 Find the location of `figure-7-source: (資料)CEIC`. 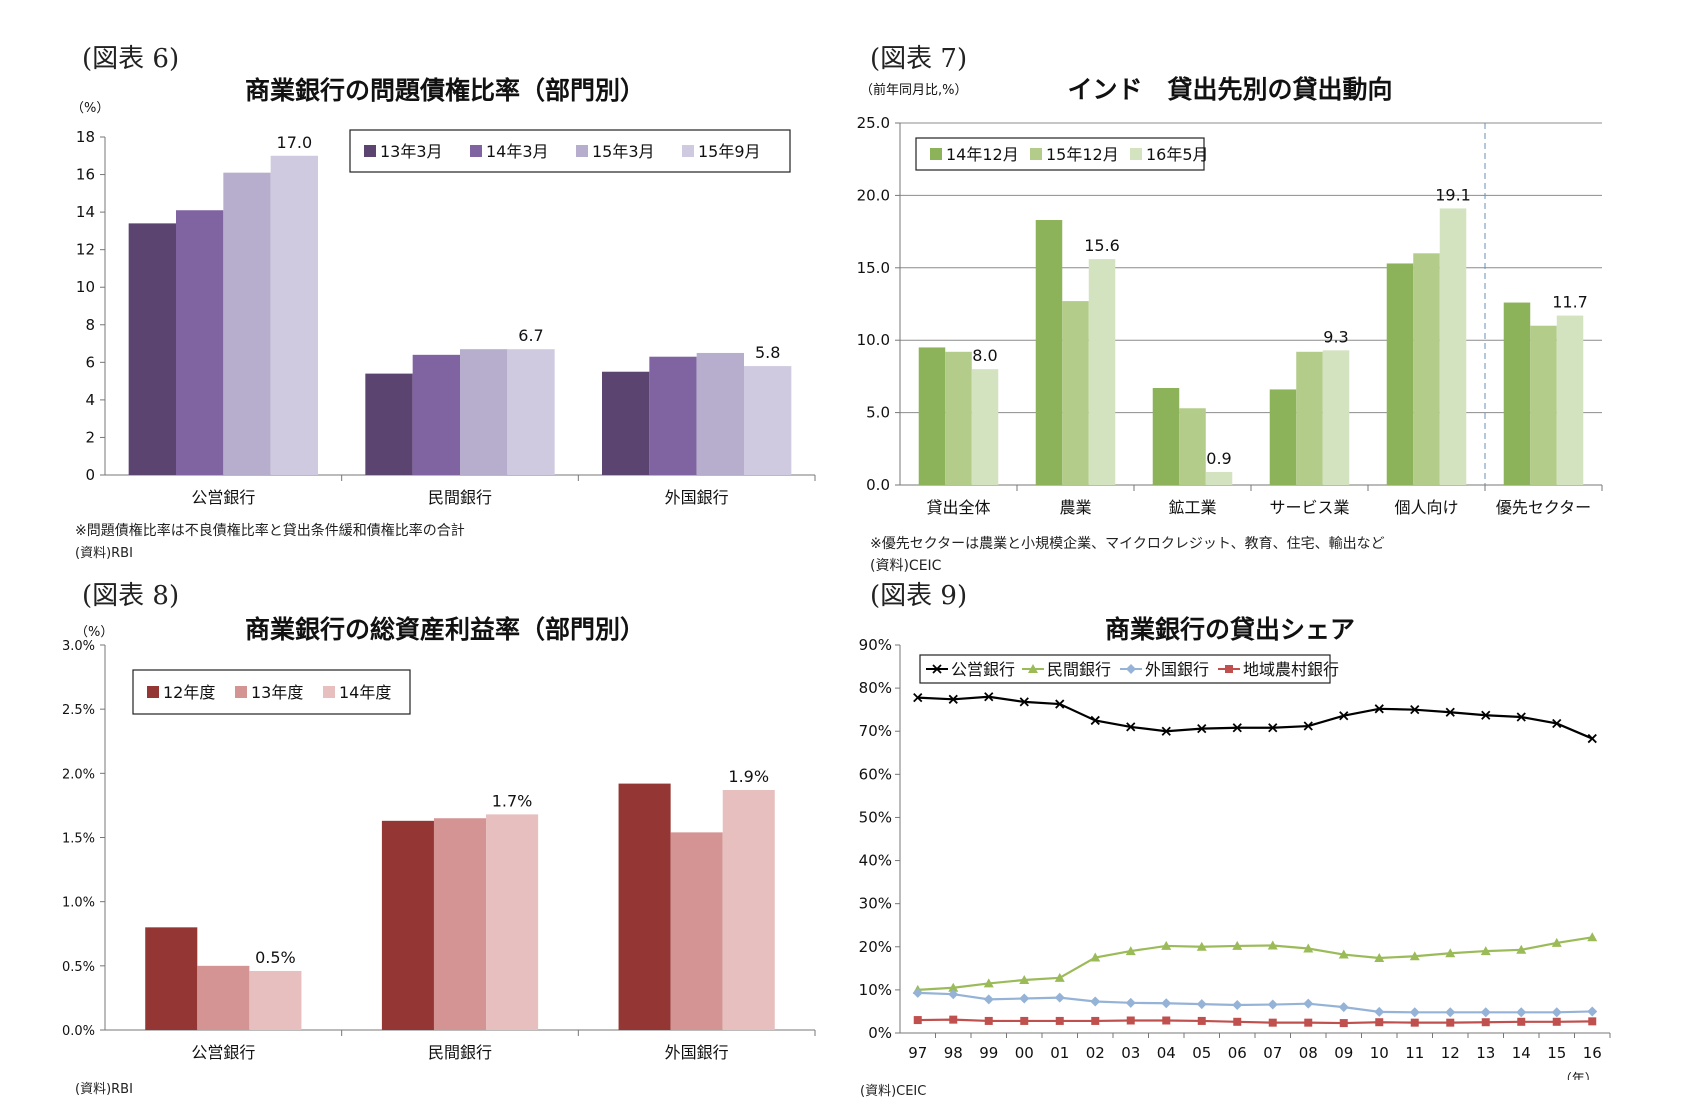

figure-7-source: (資料)CEIC is located at coordinates (906, 566).